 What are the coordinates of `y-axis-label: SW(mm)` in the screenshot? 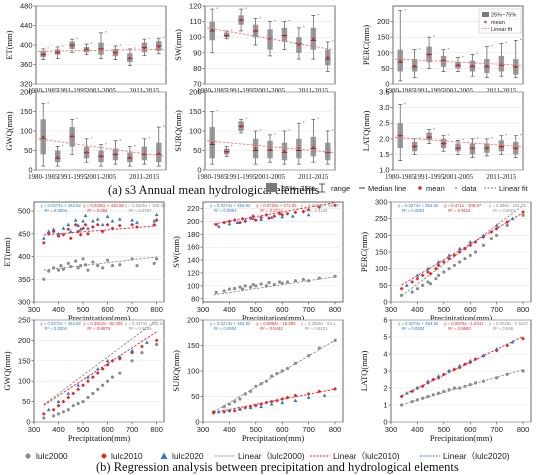 It's located at (176, 252).